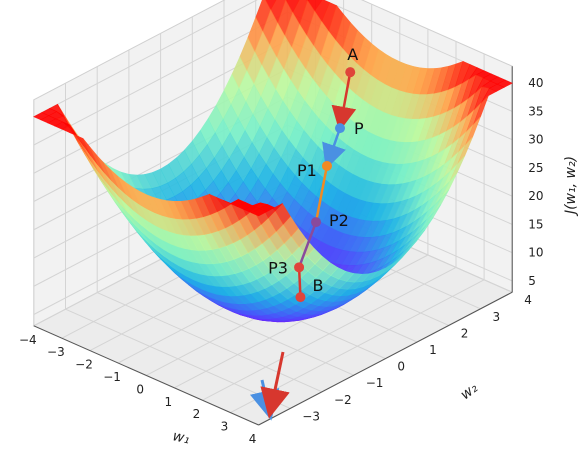 Image resolution: width=583 pixels, height=465 pixels. Describe the element at coordinates (339, 220) in the screenshot. I see `point-label-p2: P2` at that location.